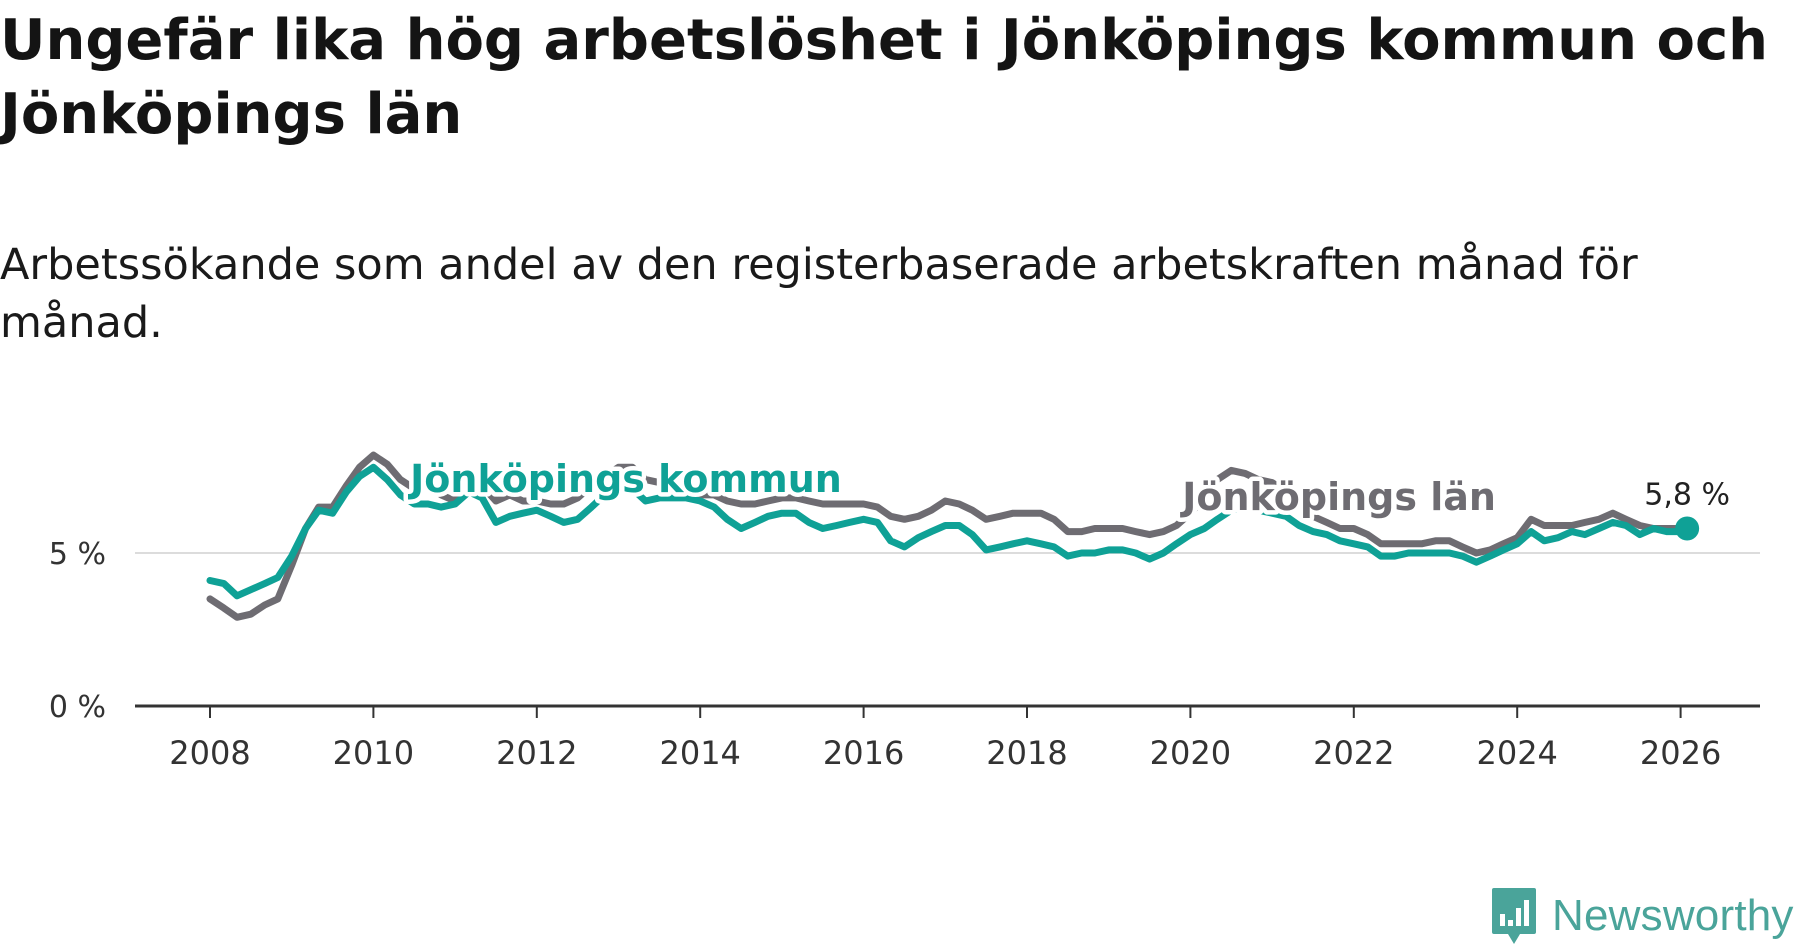 The image size is (1800, 948). What do you see at coordinates (1516, 753) in the screenshot?
I see `x-tick-label: 2024` at bounding box center [1516, 753].